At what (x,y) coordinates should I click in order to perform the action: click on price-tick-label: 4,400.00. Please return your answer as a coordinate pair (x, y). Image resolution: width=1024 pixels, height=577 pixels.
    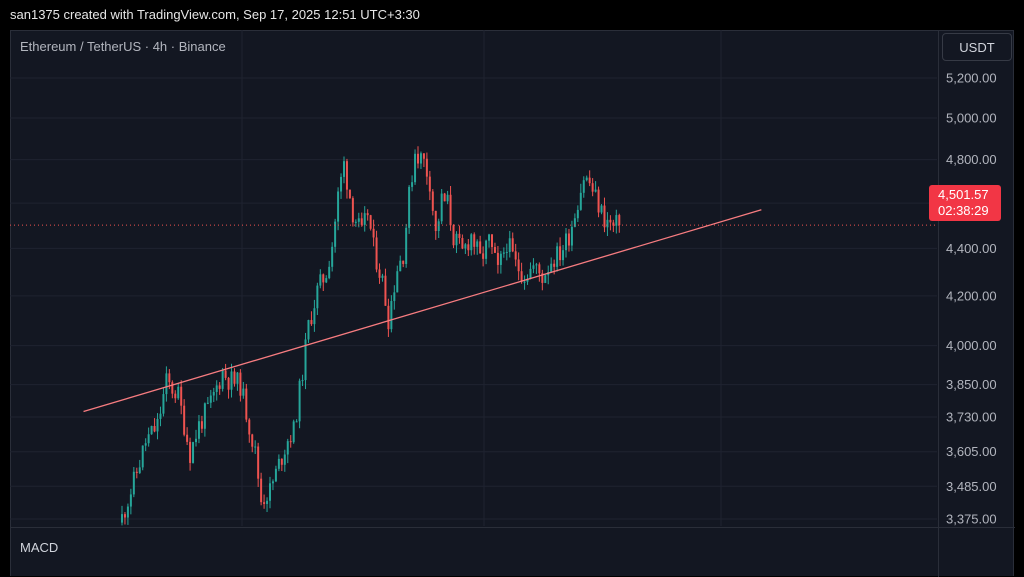
    Looking at the image, I should click on (971, 248).